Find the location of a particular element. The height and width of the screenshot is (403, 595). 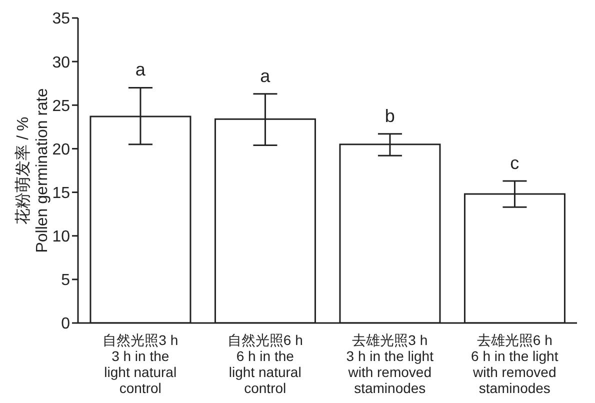

y-tick-label: 5 is located at coordinates (65, 281).